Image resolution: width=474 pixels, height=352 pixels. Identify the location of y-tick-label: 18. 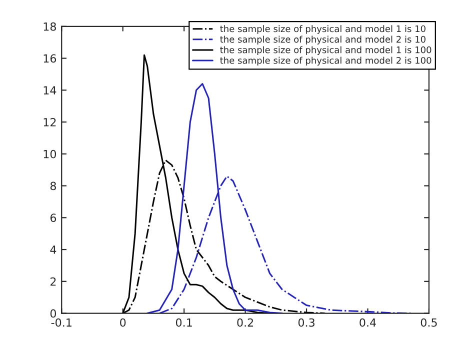
(50, 26).